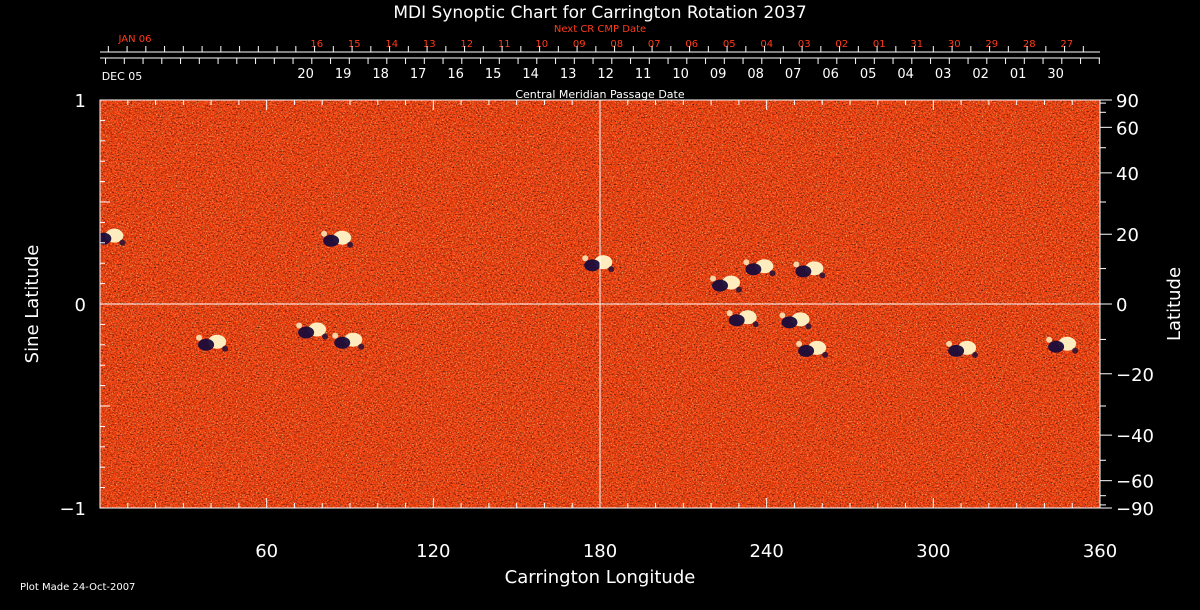 The width and height of the screenshot is (1200, 610). What do you see at coordinates (72, 509) in the screenshot?
I see `y-tick-label-left: −1` at bounding box center [72, 509].